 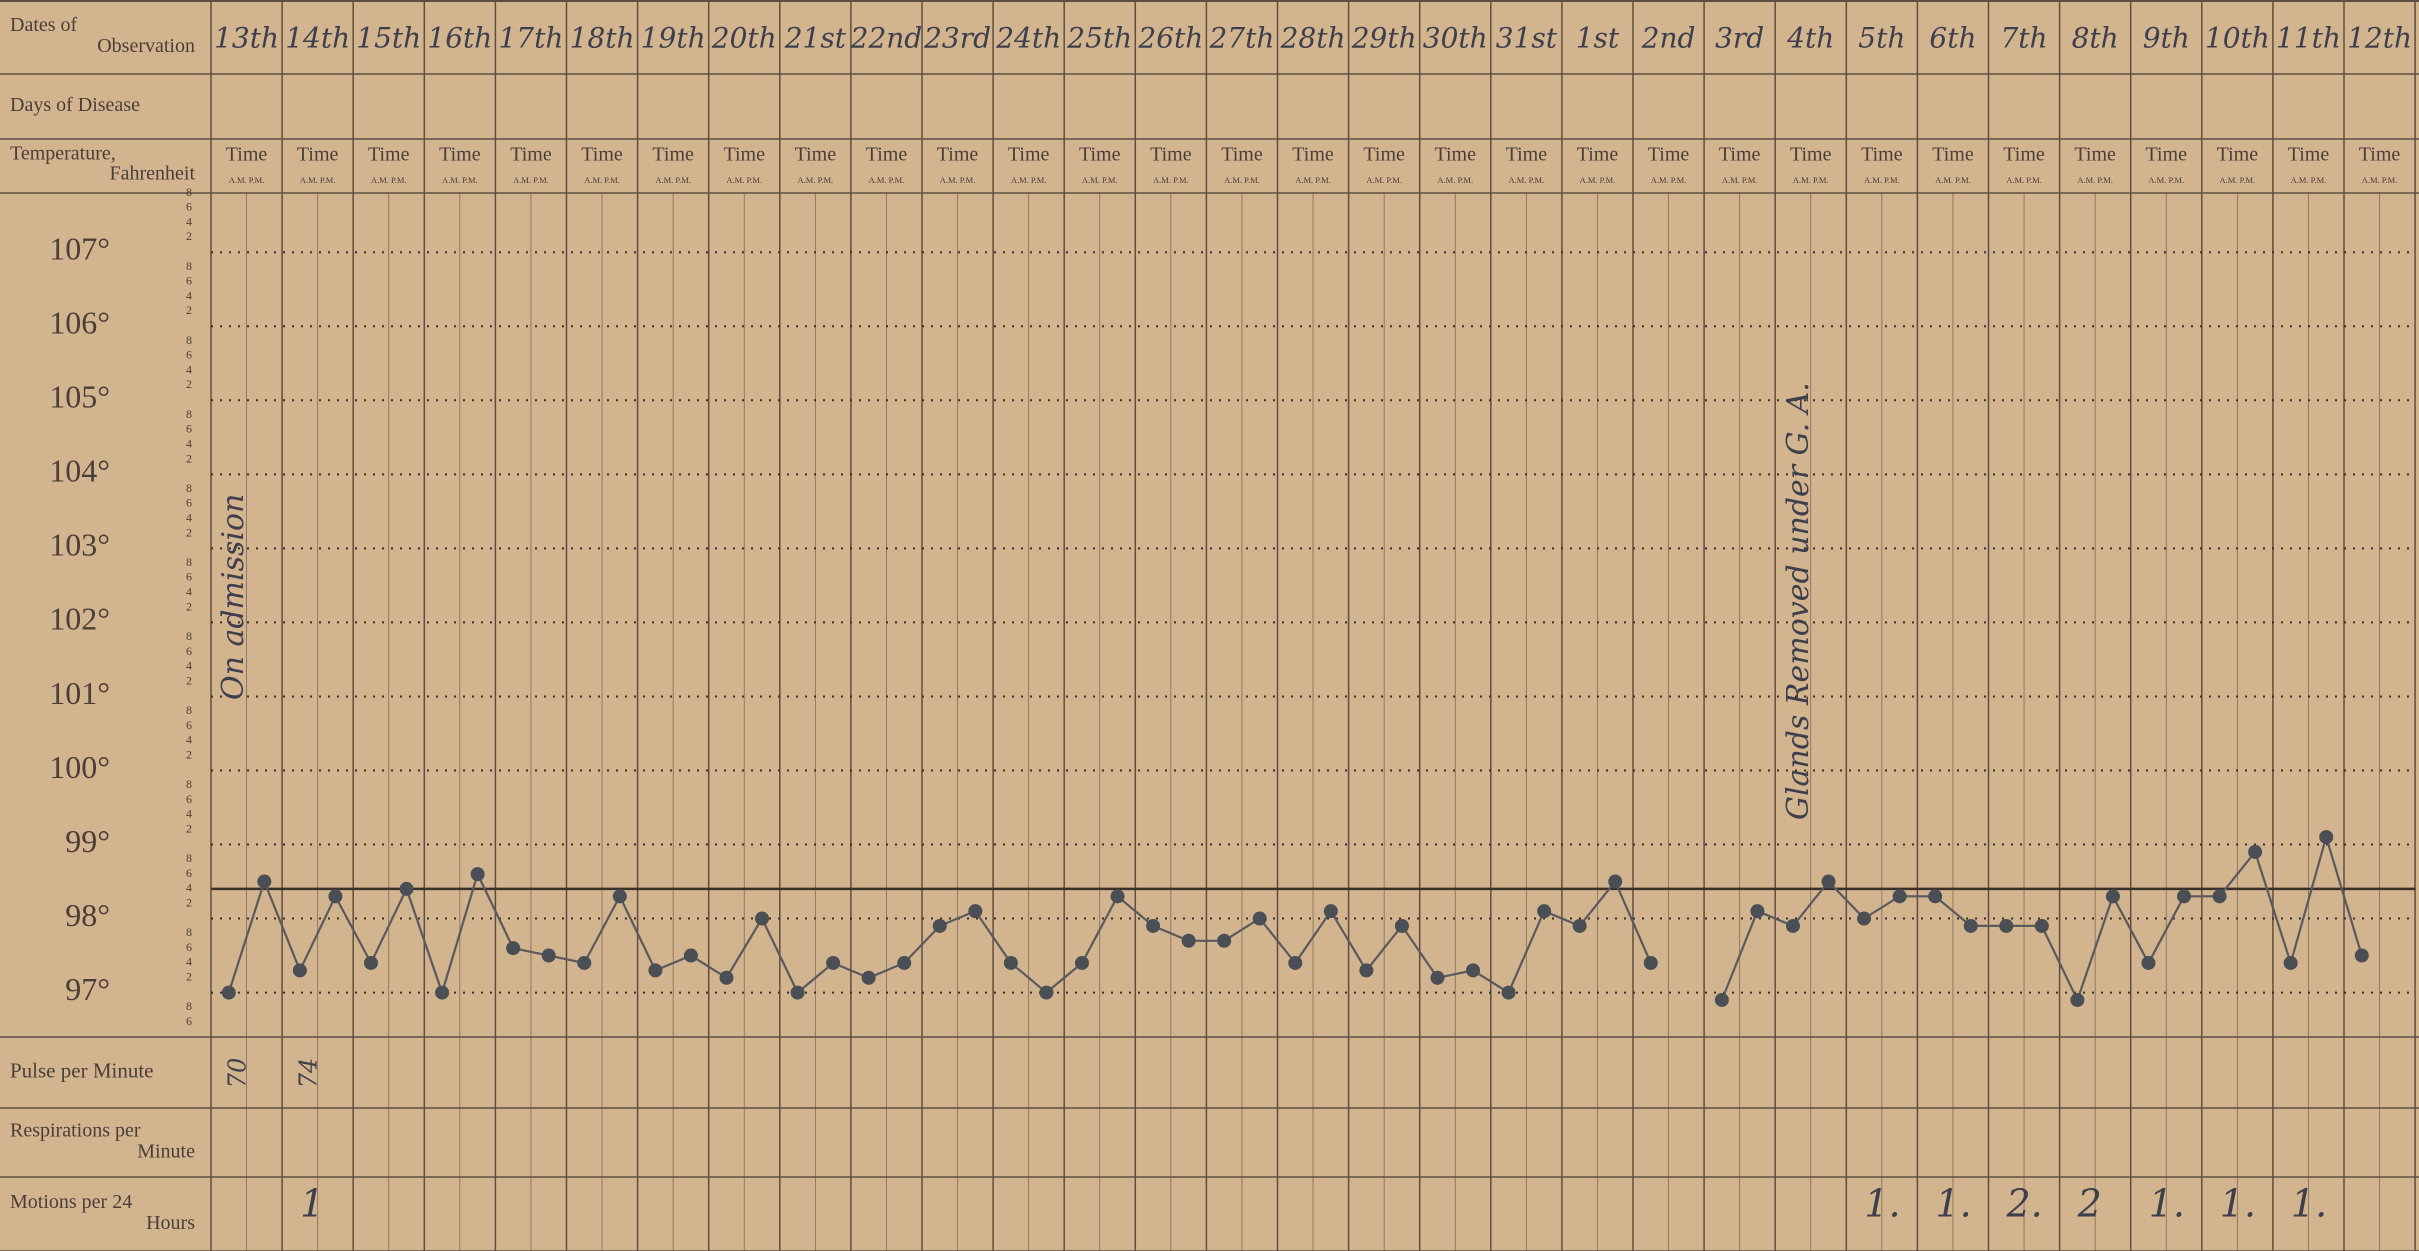 I want to click on y-tick-label: 106°, so click(x=79, y=323).